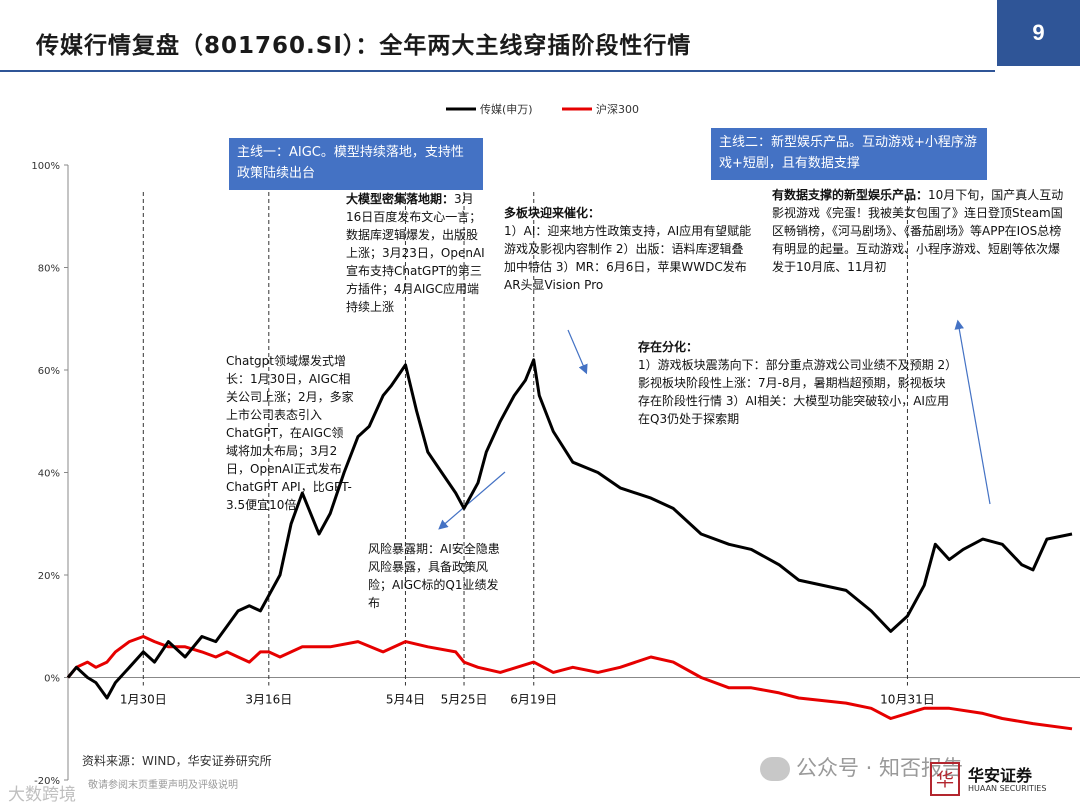  Describe the element at coordinates (533, 700) in the screenshot. I see `event-marker-label: 6月19日` at that location.